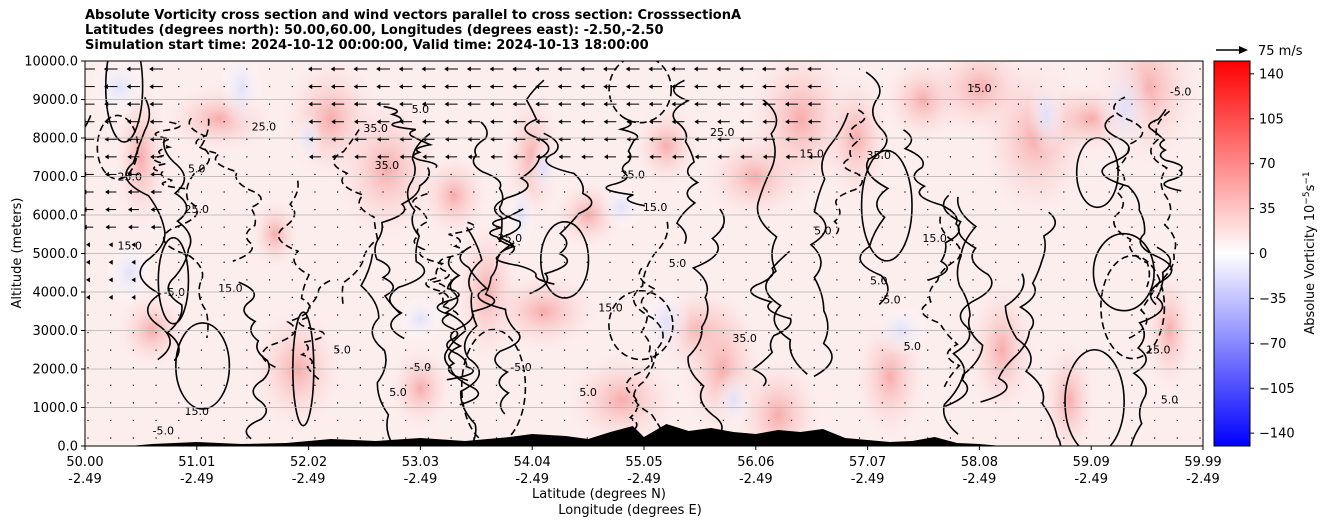 The image size is (1332, 526). Describe the element at coordinates (264, 126) in the screenshot. I see `contour-label: 25.0` at that location.